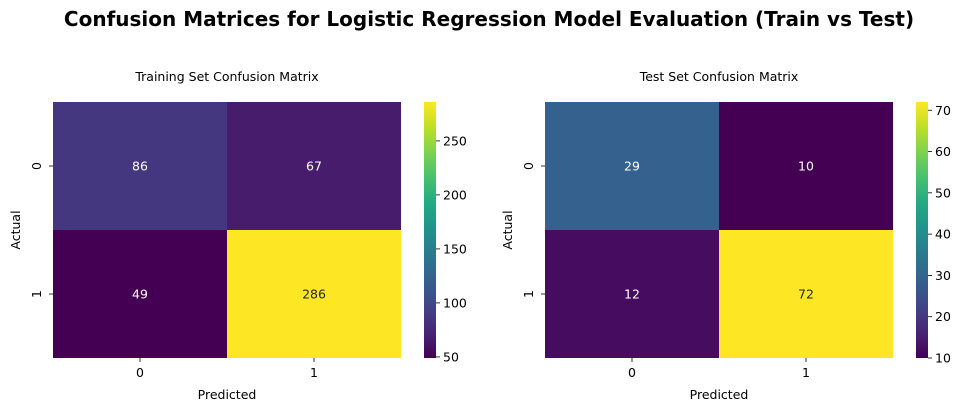 Image resolution: width=978 pixels, height=413 pixels. Describe the element at coordinates (943, 275) in the screenshot. I see `colorbar-tick-label: 30` at that location.